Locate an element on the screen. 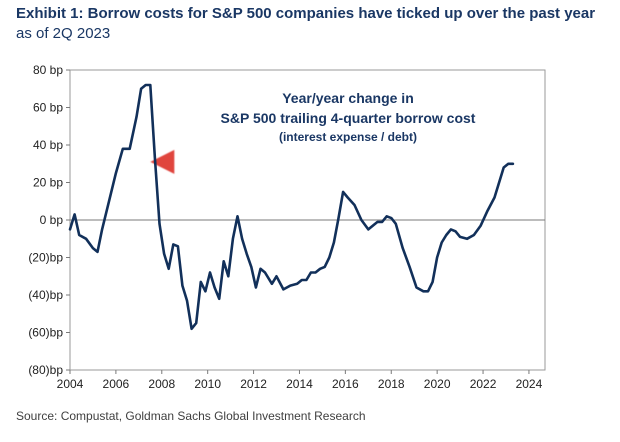  y-tick-label: (60)bp is located at coordinates (45, 333).